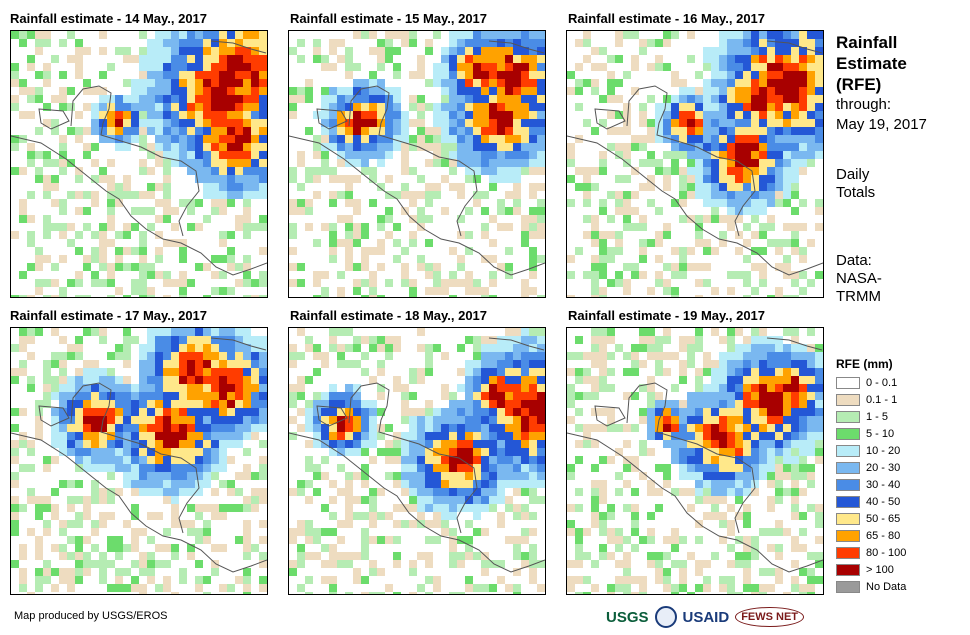  Describe the element at coordinates (883, 451) in the screenshot. I see `legend-label: 10 - 20` at that location.